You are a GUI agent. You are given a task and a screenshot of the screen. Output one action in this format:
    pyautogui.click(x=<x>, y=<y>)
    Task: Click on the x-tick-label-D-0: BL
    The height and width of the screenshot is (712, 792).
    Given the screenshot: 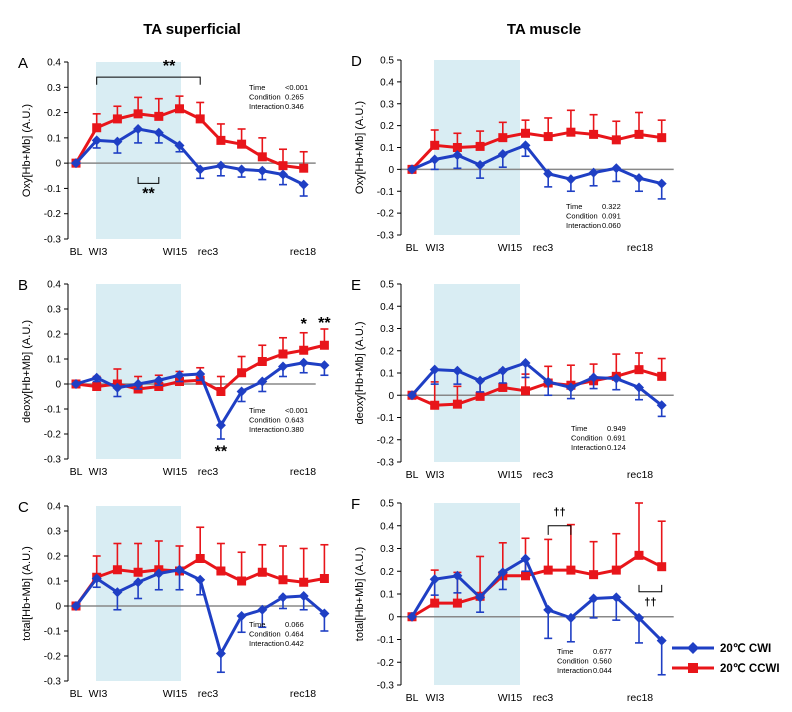 What is the action you would take?
    pyautogui.click(x=412, y=248)
    